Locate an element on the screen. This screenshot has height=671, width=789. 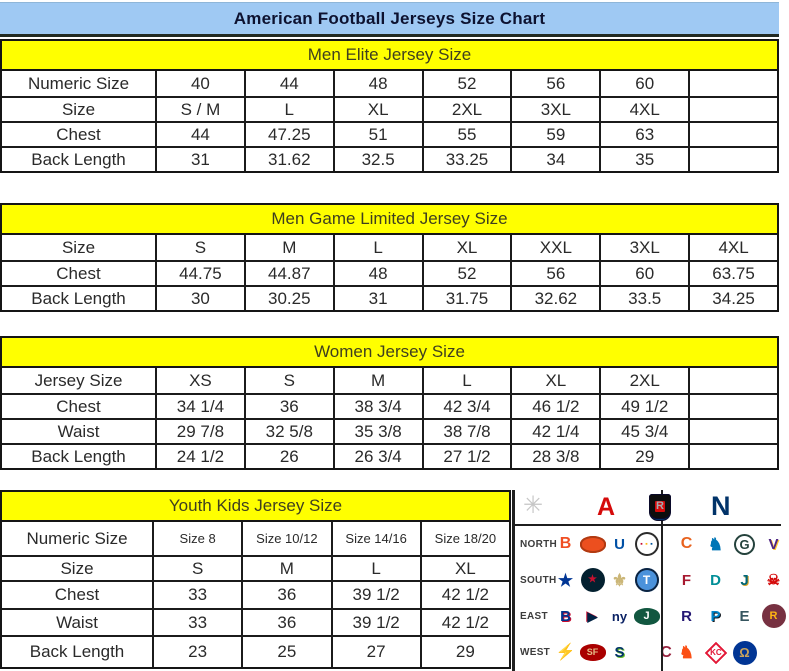
team-logo-packers-icon: G is located at coordinates (744, 544).